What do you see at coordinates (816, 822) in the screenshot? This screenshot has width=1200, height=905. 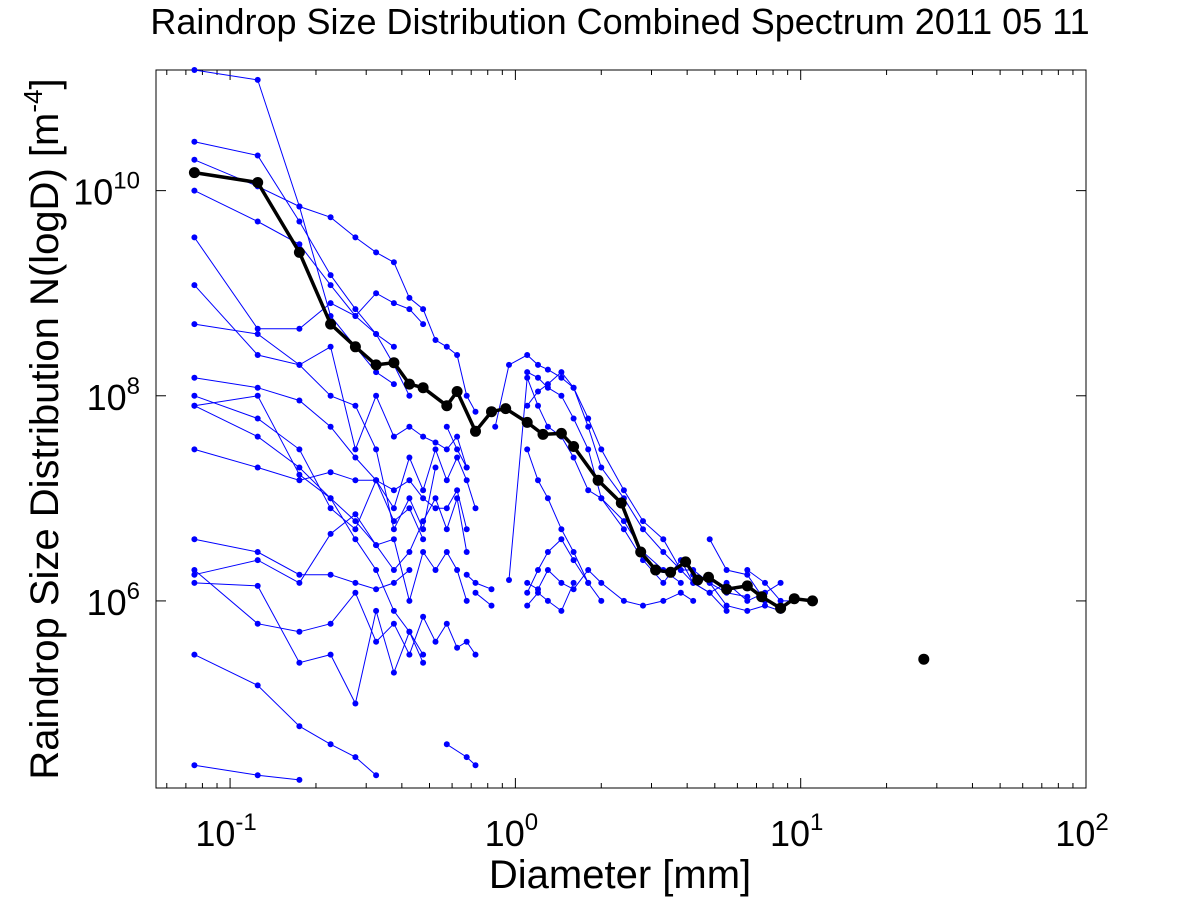 I see `x-tick-label-exponent: 1` at bounding box center [816, 822].